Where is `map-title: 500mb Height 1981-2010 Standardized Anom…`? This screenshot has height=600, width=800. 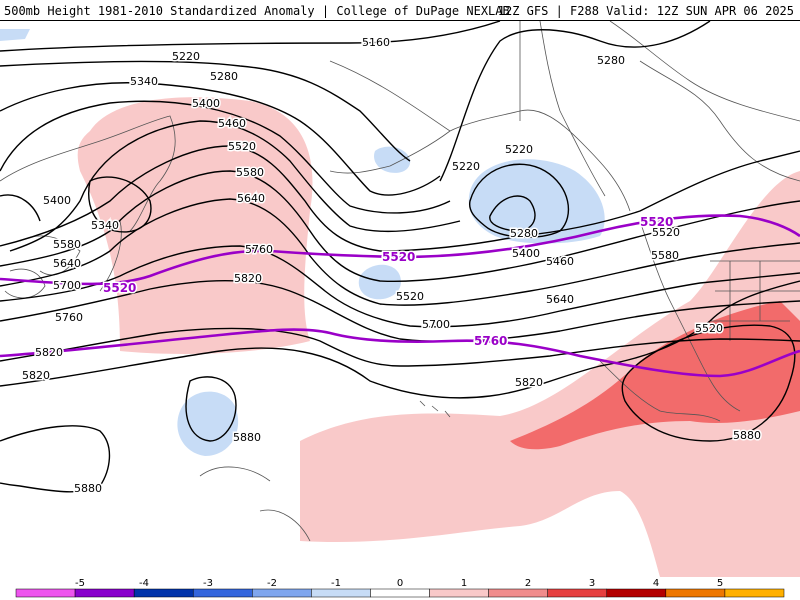
map-title: 500mb Height 1981-2010 Standardized Anom… is located at coordinates (257, 11).